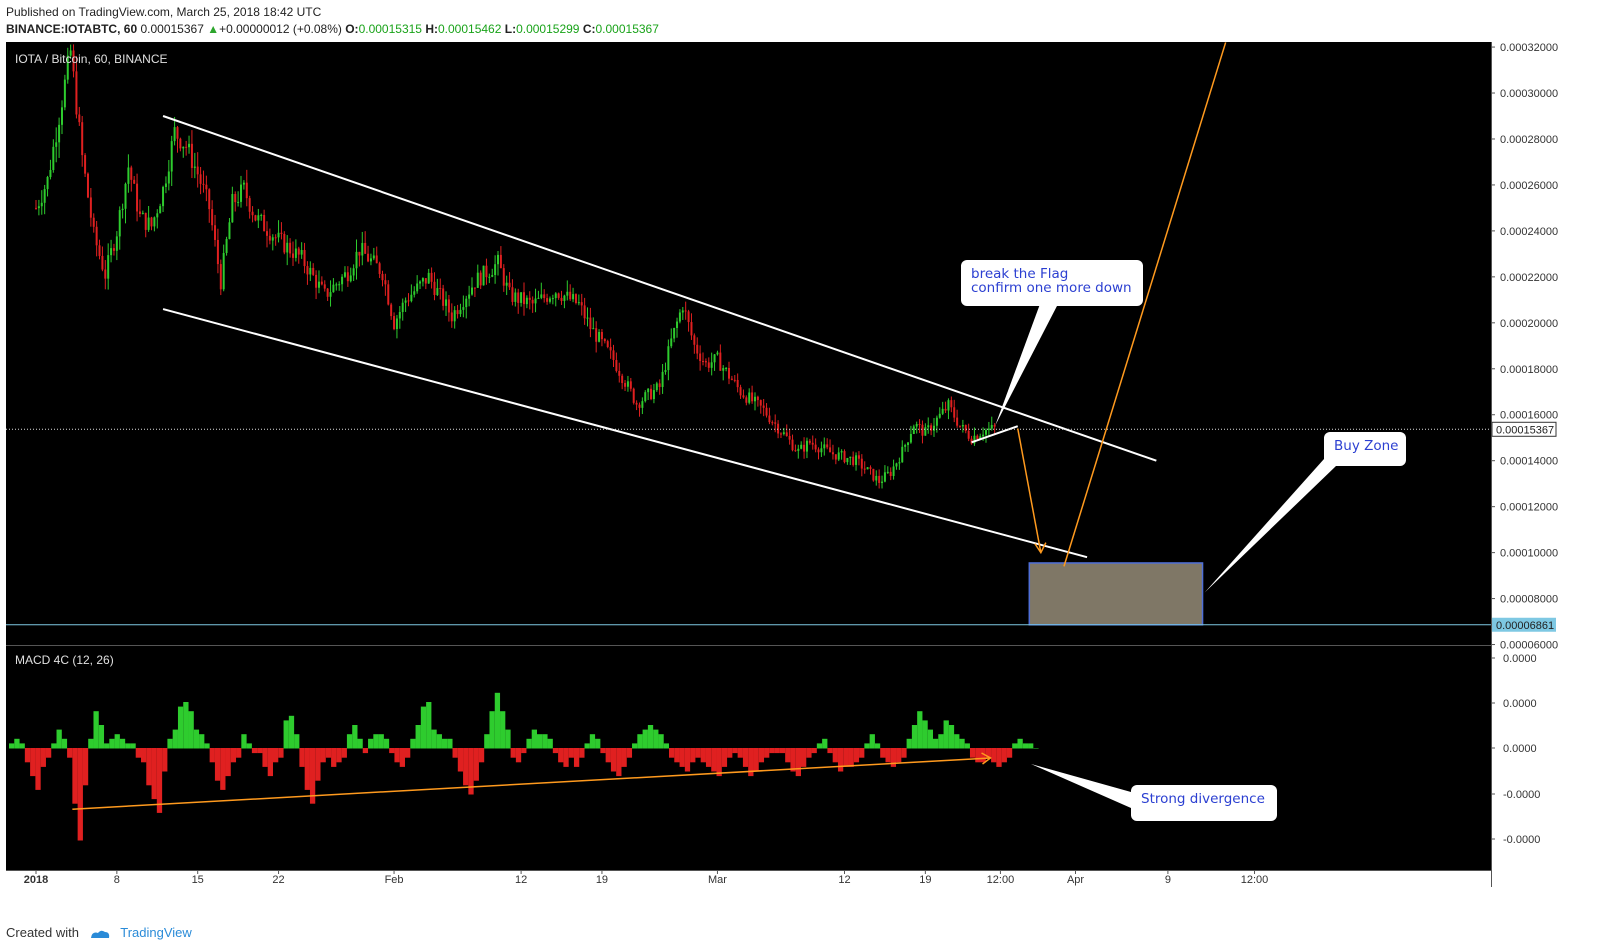  What do you see at coordinates (589, 29) in the screenshot?
I see `close-label: C:` at bounding box center [589, 29].